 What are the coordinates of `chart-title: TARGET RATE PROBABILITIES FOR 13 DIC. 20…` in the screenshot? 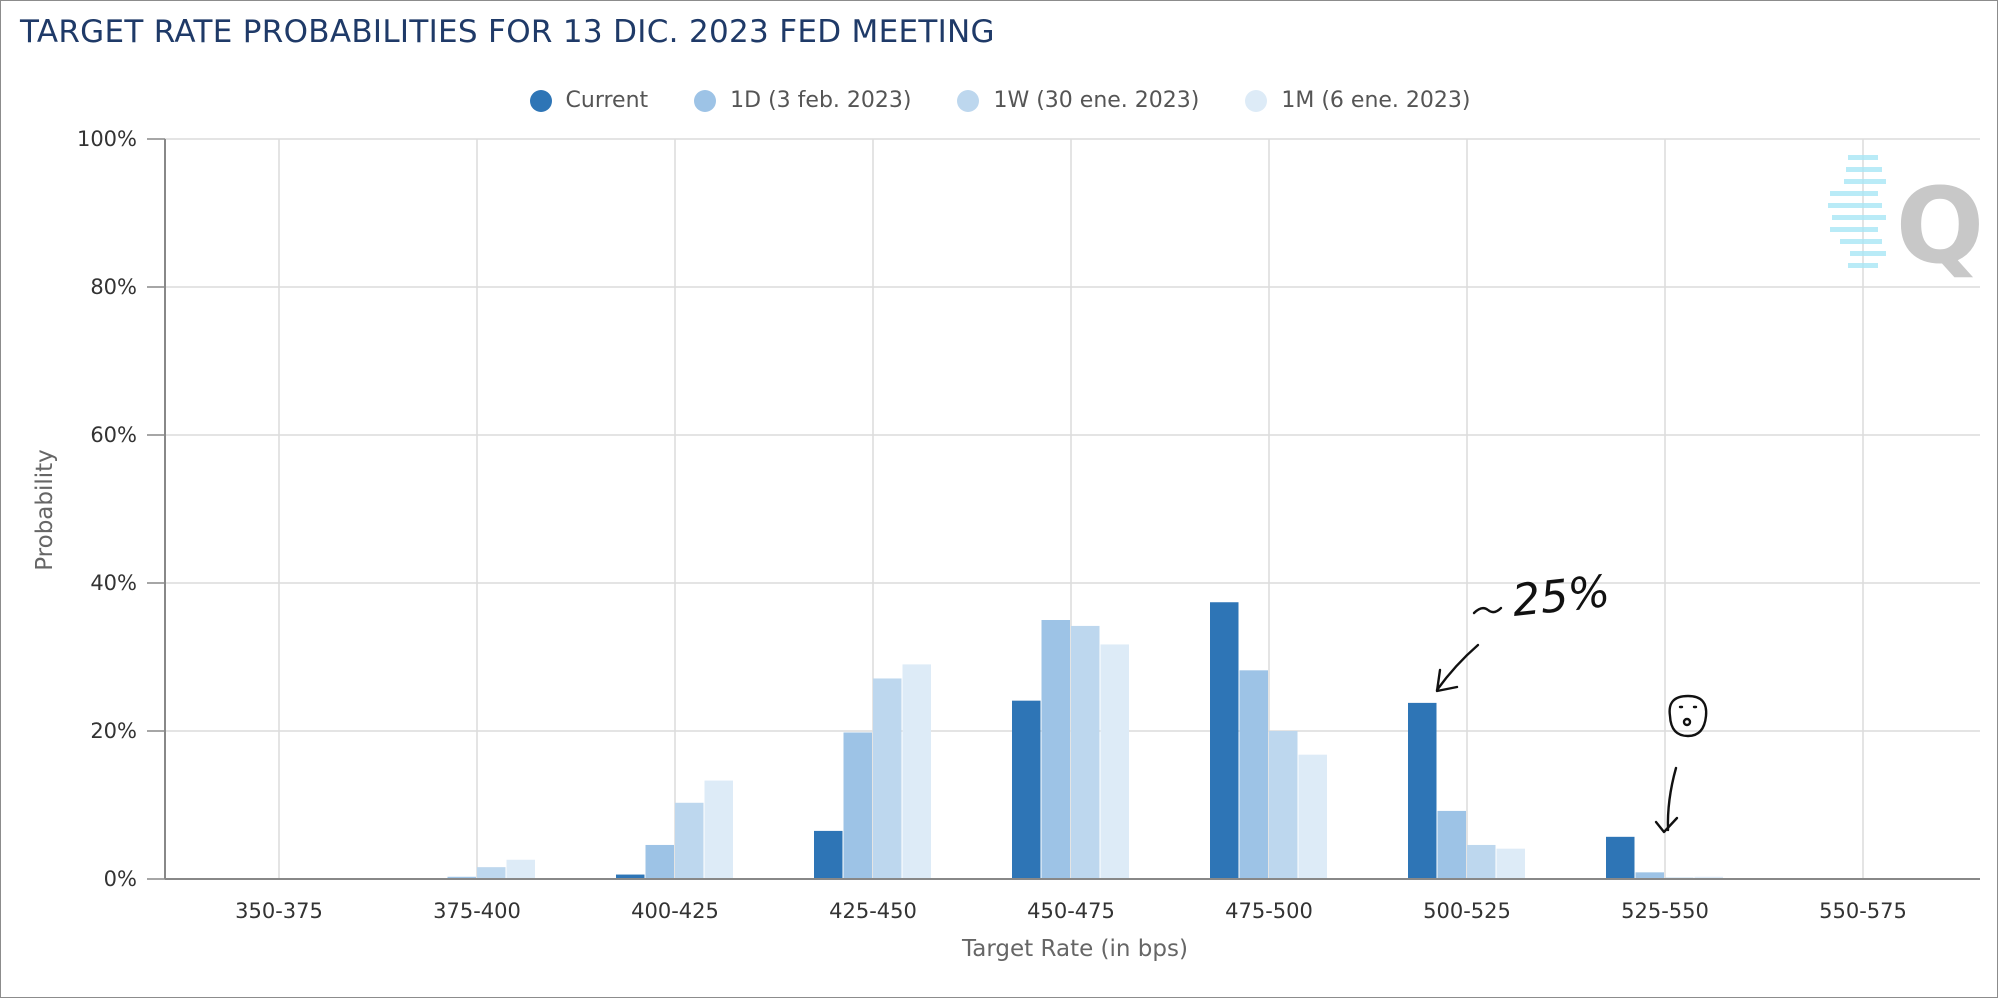 It's located at (507, 32).